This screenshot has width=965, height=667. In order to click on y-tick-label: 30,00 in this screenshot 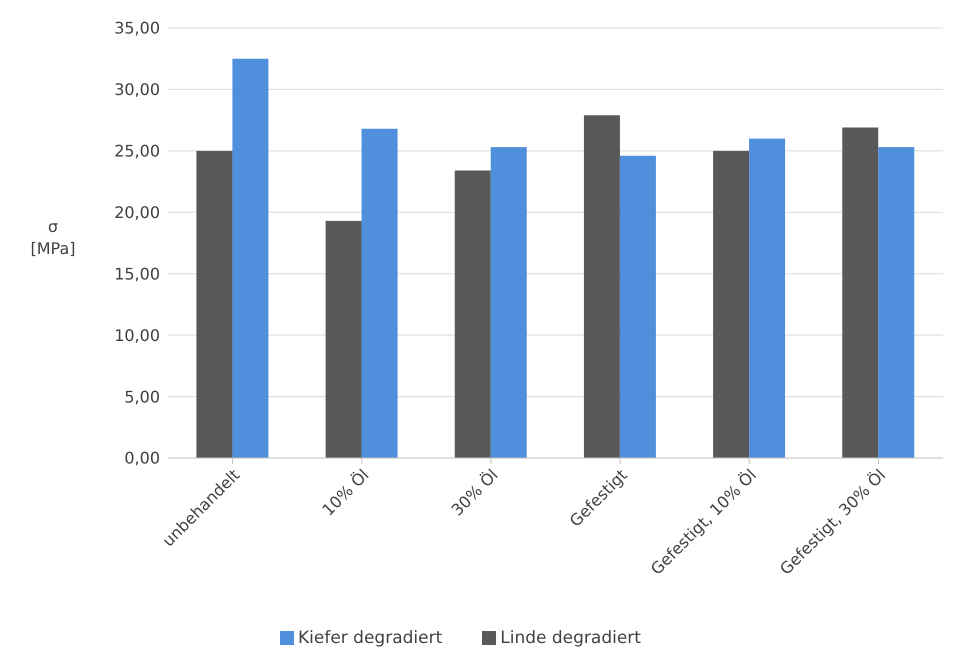, I will do `click(137, 90)`.